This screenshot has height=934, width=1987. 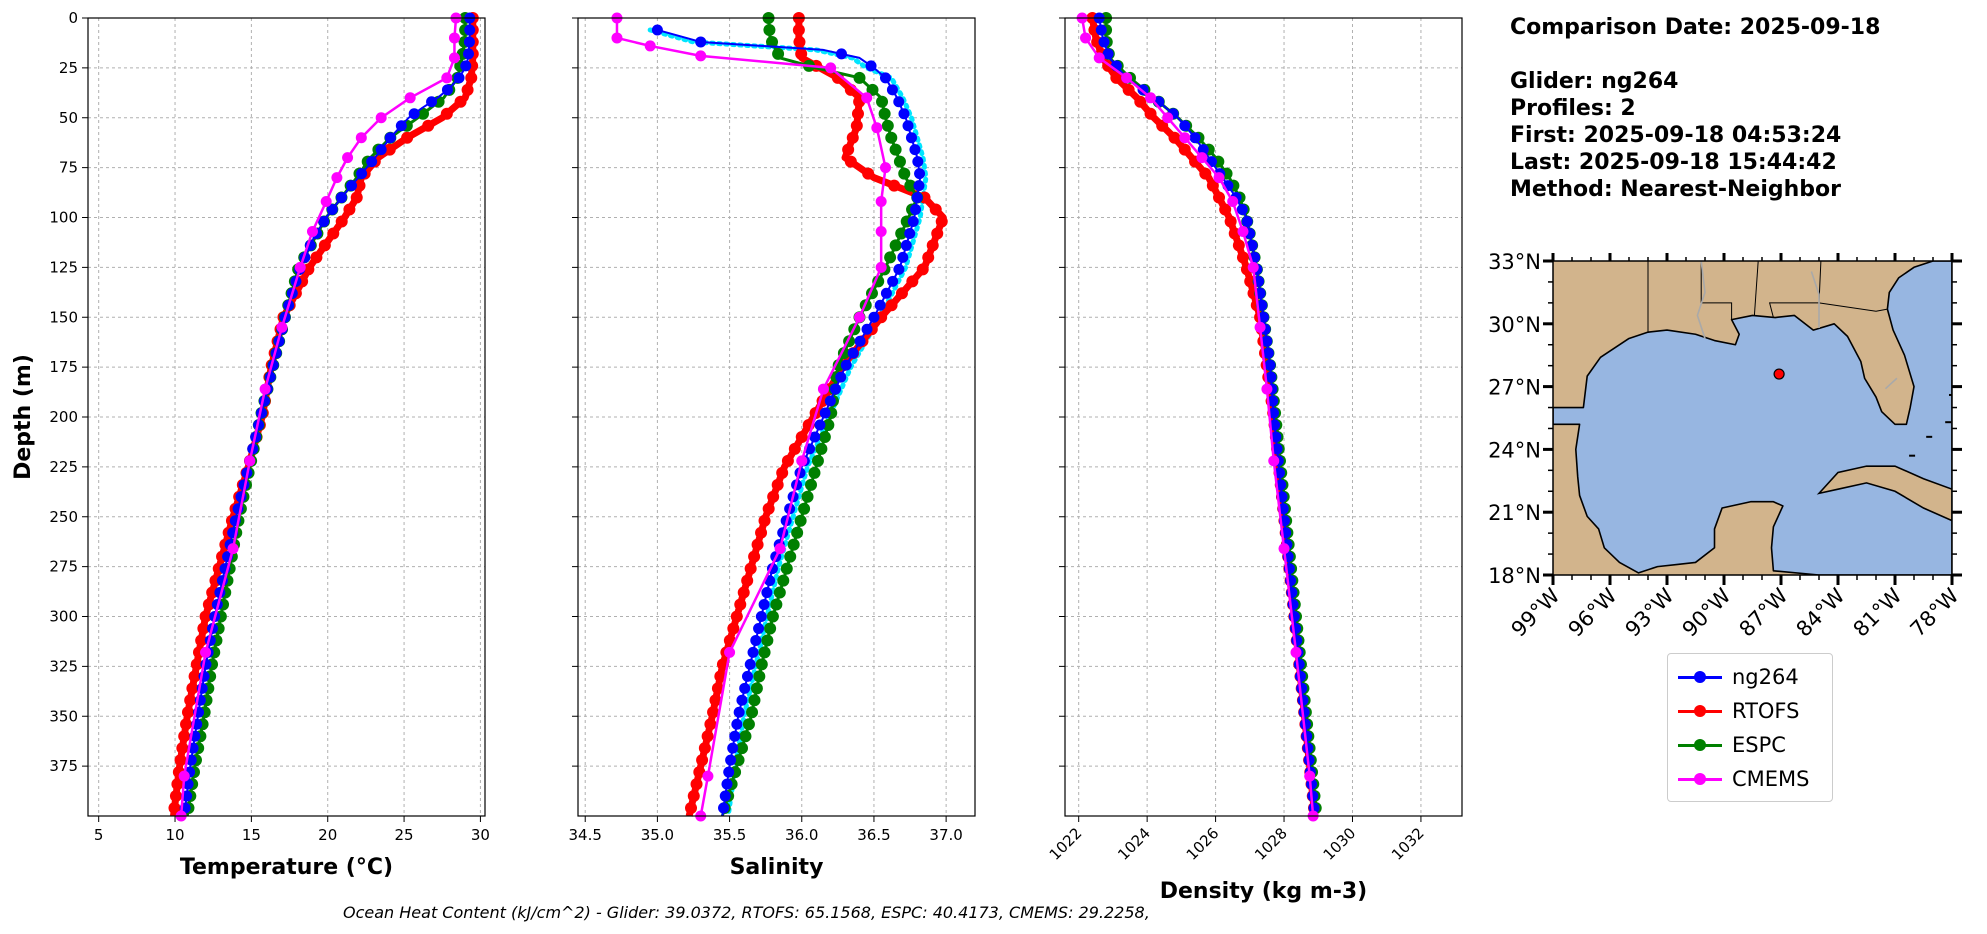 What do you see at coordinates (68, 168) in the screenshot?
I see `y-tick-label: 75` at bounding box center [68, 168].